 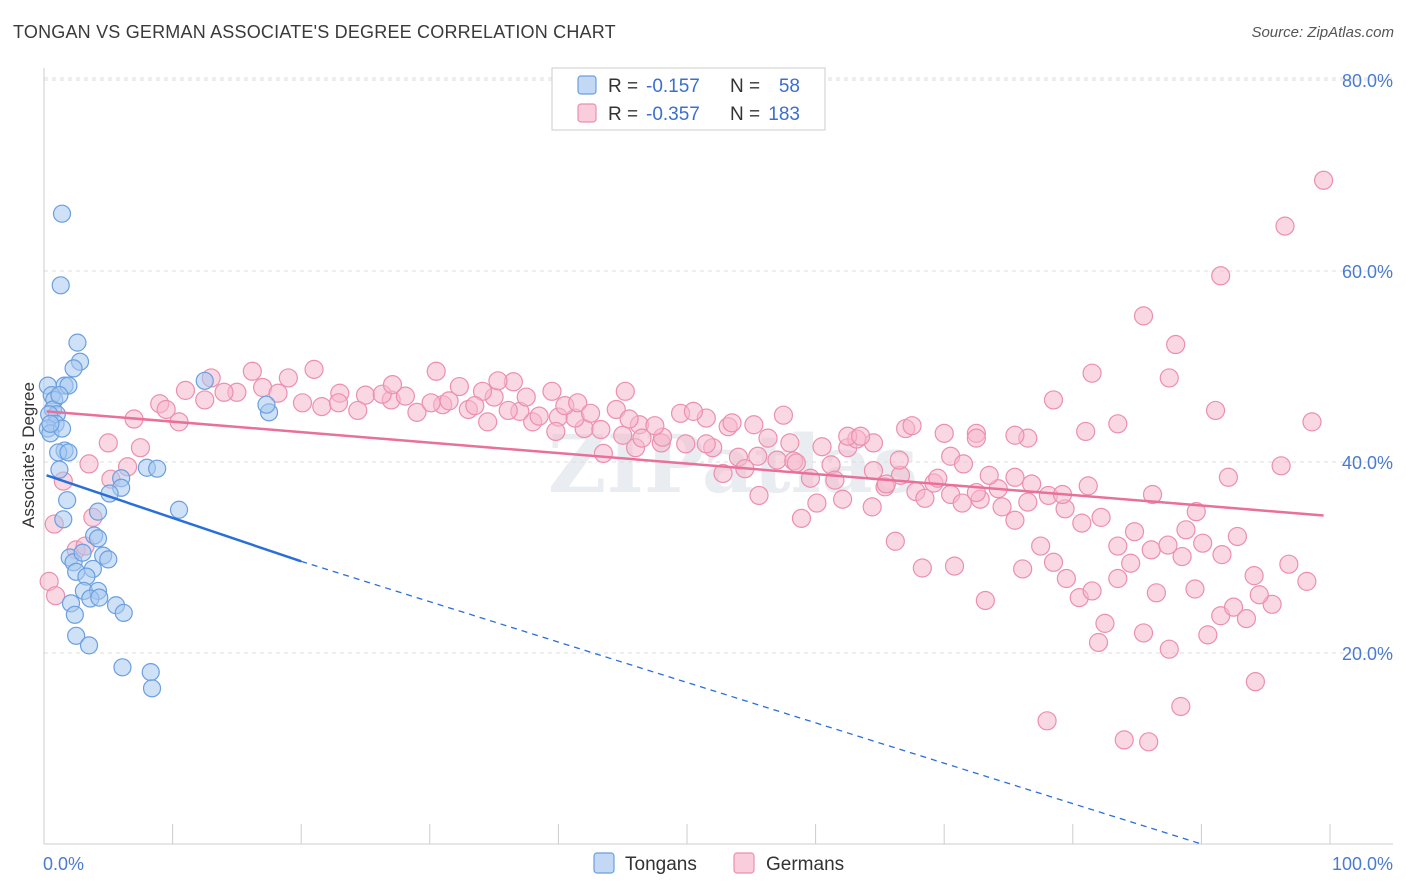 I want to click on legend-r-value-tongans: -0.157, so click(x=673, y=86).